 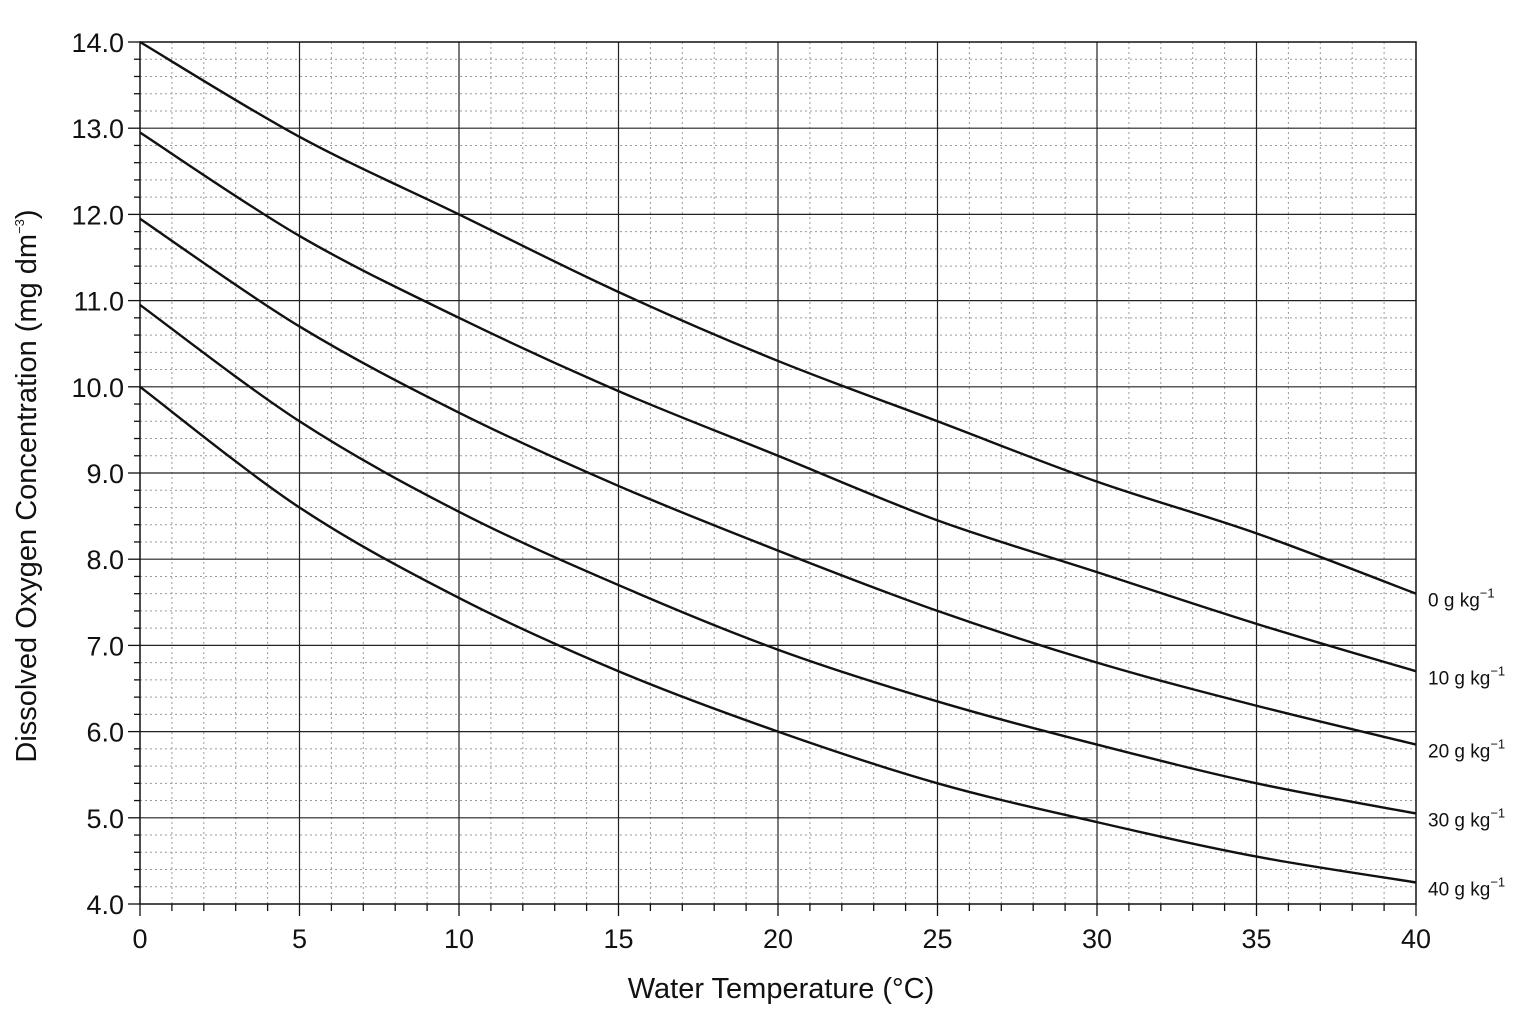 What do you see at coordinates (937, 939) in the screenshot?
I see `x-tick-label: 25` at bounding box center [937, 939].